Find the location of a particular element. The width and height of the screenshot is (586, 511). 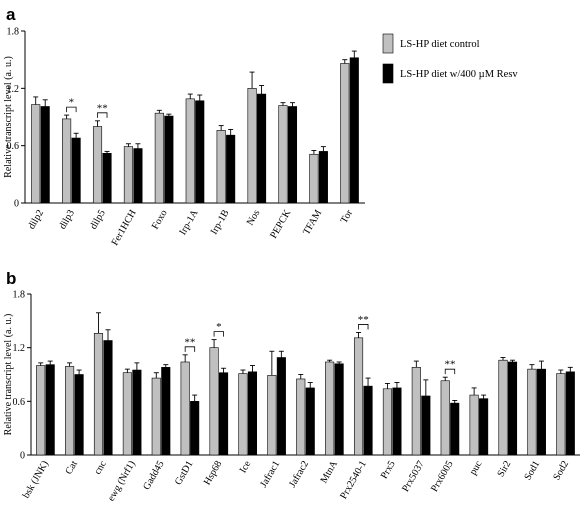

category-label: Fer1HCH is located at coordinates (124, 228).